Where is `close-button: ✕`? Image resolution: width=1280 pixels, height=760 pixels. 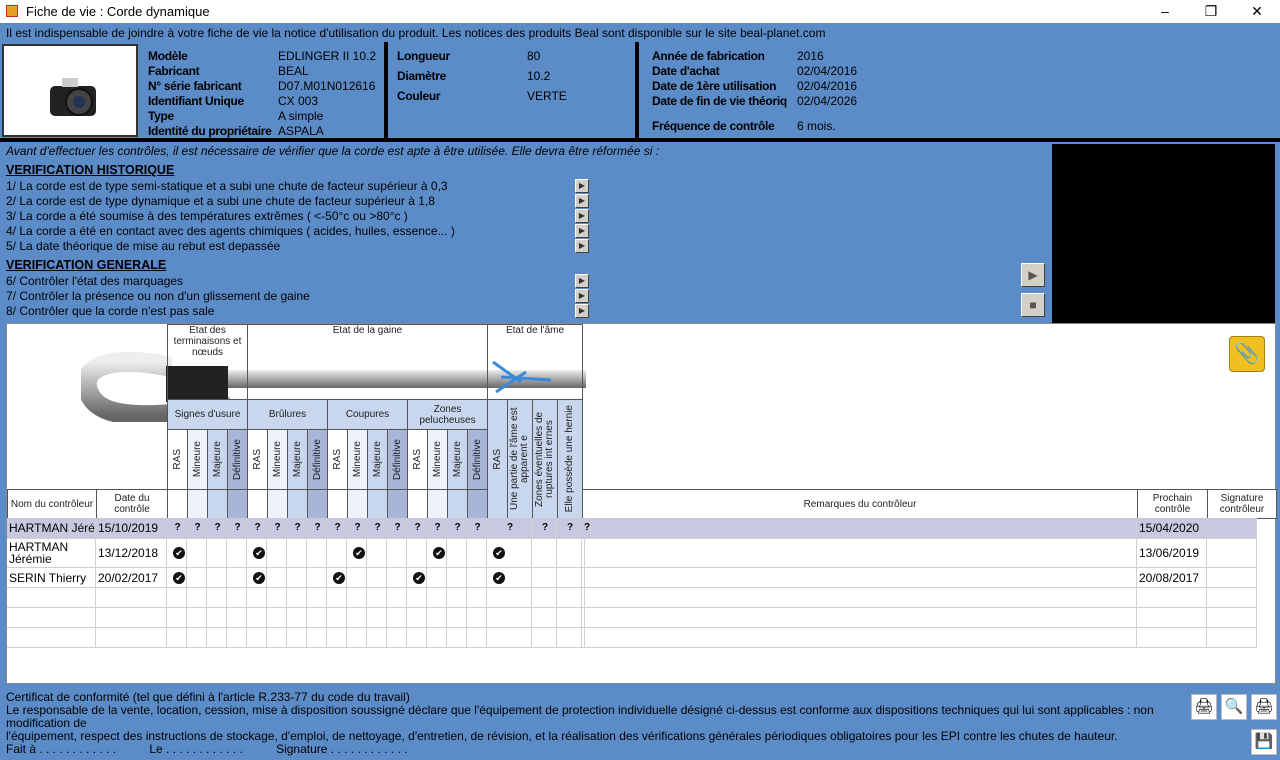 close-button: ✕ is located at coordinates (1257, 11).